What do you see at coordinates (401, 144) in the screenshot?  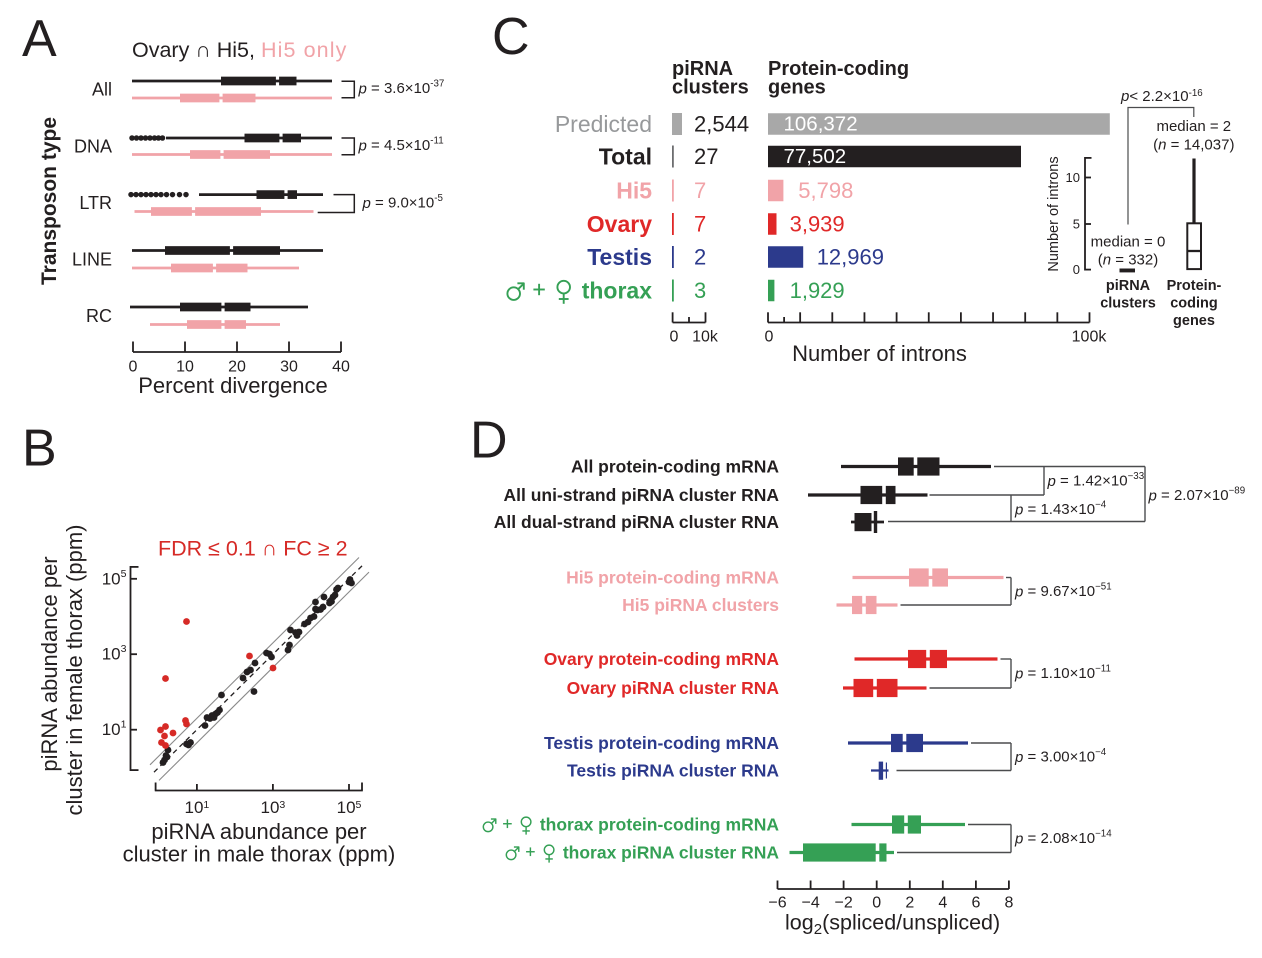 I see `svg-text: p = 4.5×10-11` at bounding box center [401, 144].